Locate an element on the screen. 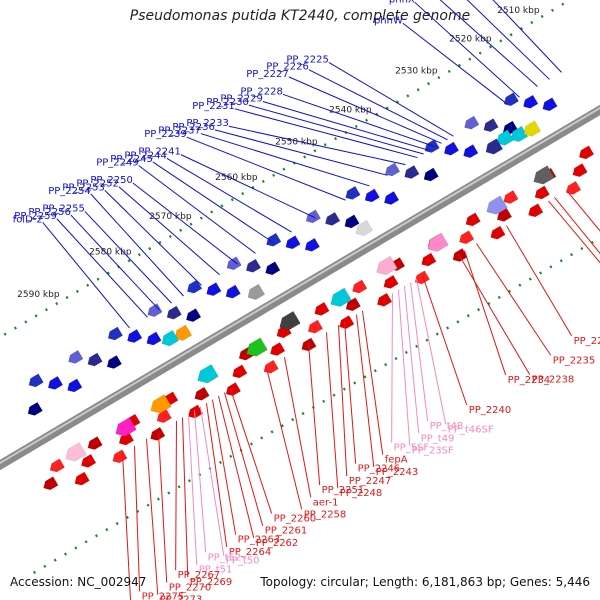 The image size is (600, 600). forward-gene-label: folD-2 is located at coordinates (28, 219).